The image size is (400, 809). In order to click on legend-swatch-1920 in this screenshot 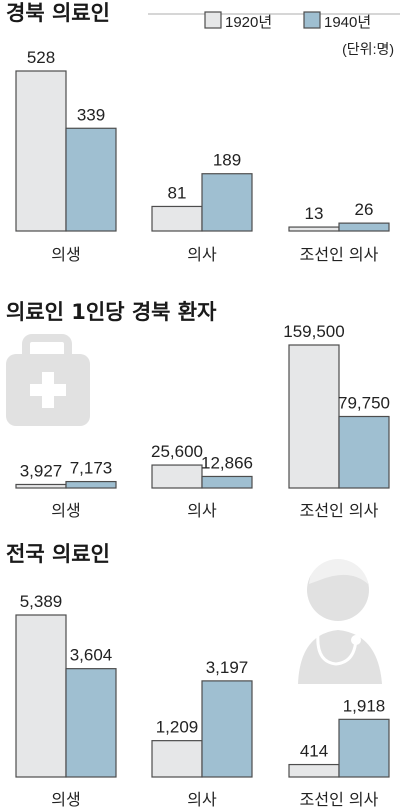, I will do `click(213, 20)`.